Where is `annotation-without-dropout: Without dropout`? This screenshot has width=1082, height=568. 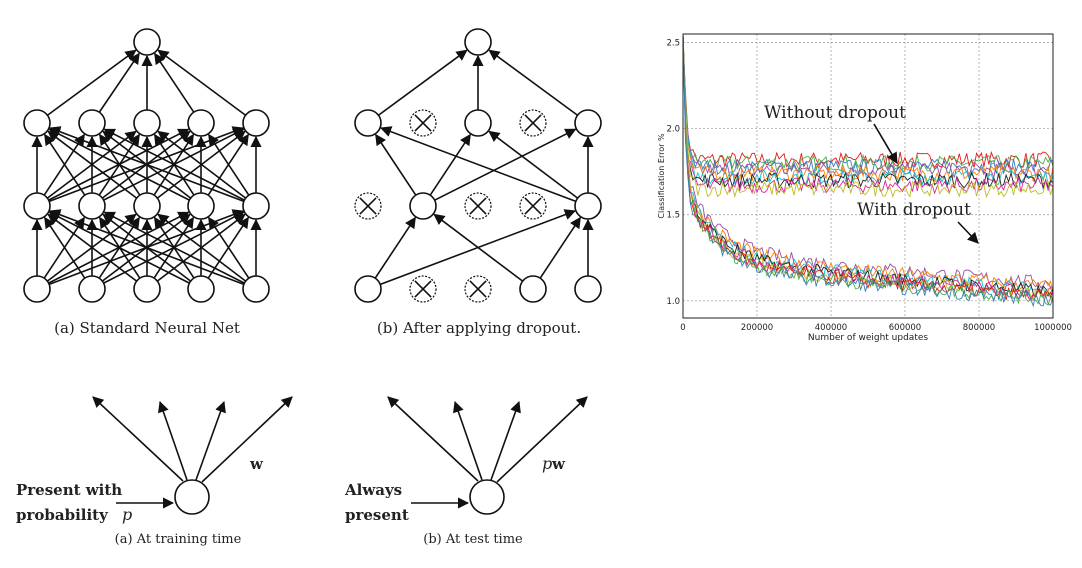
annotation-without-dropout: Without dropout is located at coordinates (835, 113).